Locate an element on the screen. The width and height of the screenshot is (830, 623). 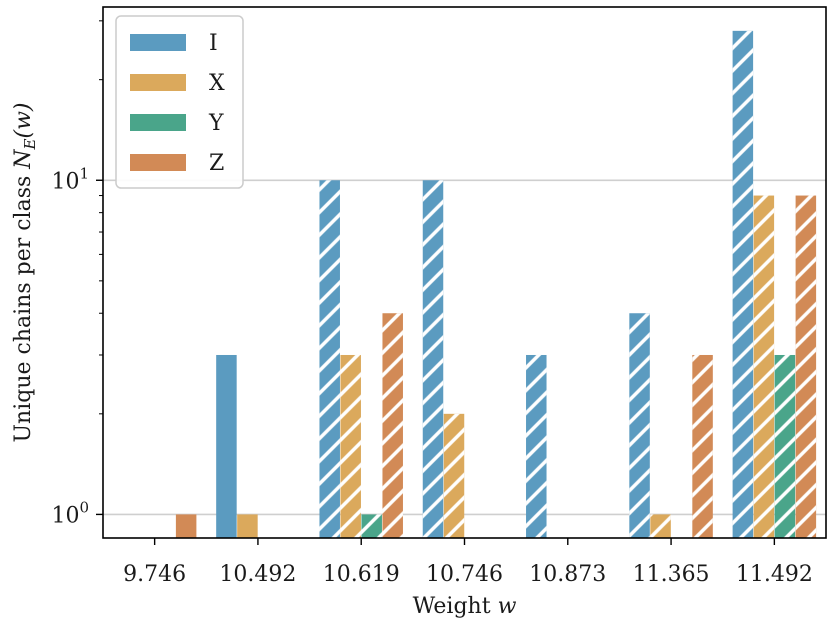
y-tick-label: 10⁰ is located at coordinates (70, 513).